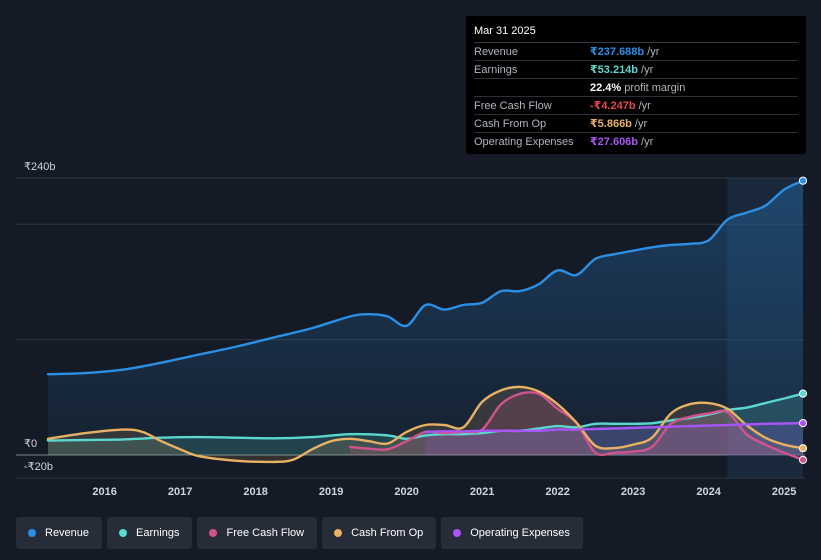  Describe the element at coordinates (496, 51) in the screenshot. I see `tooltip-label: Revenue` at that location.